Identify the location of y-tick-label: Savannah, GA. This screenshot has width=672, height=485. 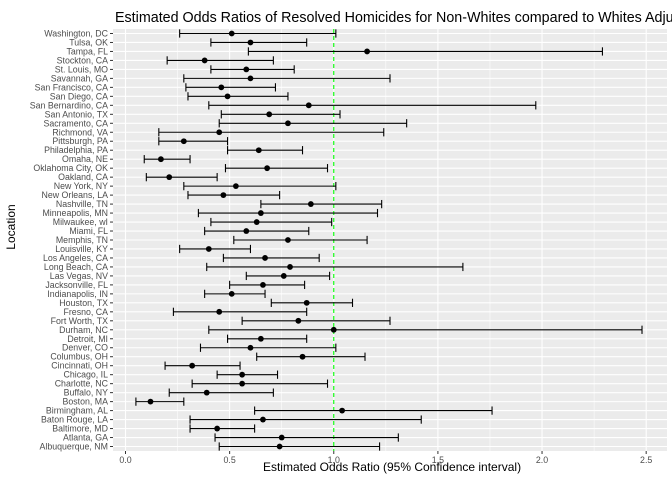
(79, 78).